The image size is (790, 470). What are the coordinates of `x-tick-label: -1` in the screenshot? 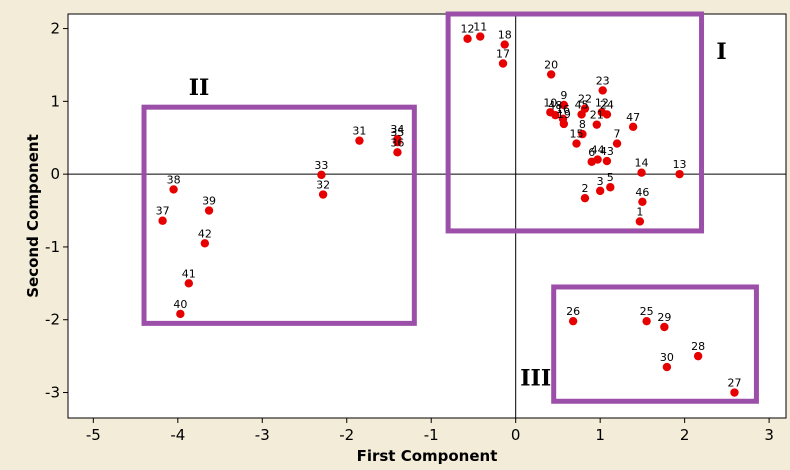 It's located at (431, 435).